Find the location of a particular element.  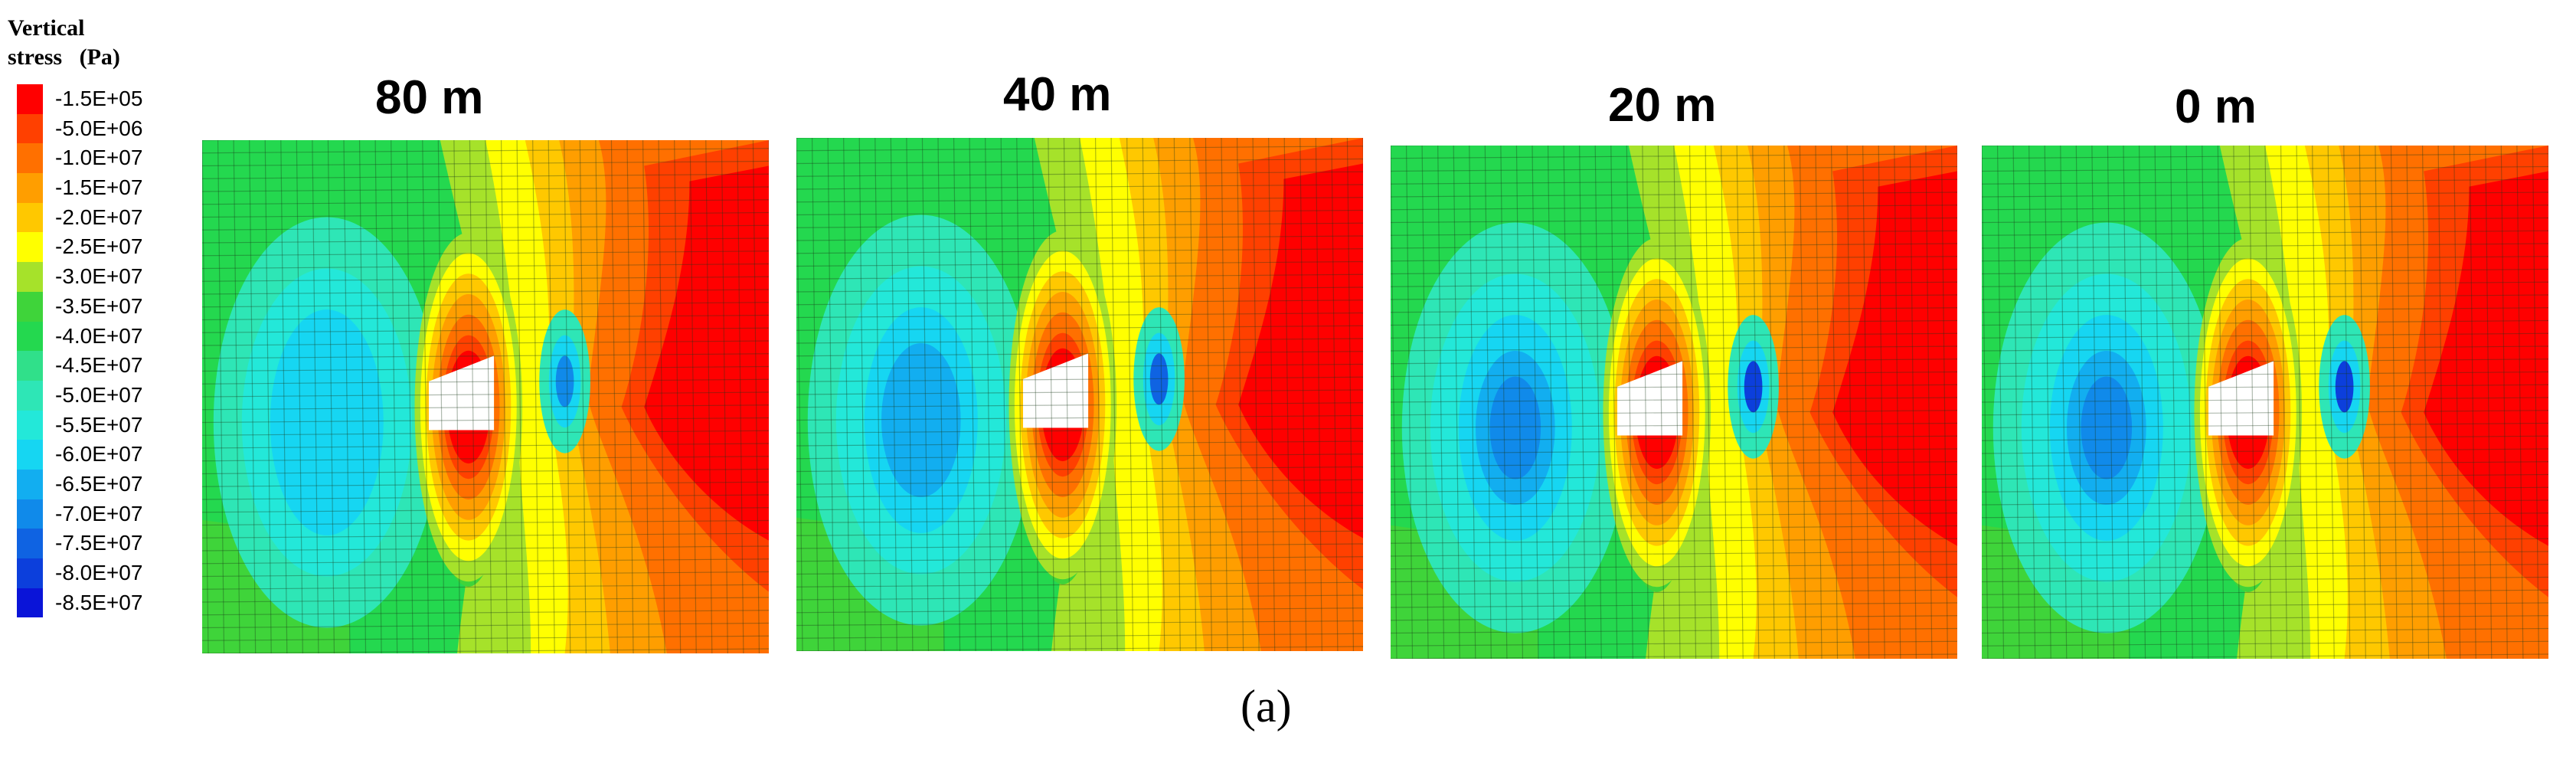

panel-title-40m: 40 m is located at coordinates (1057, 95).